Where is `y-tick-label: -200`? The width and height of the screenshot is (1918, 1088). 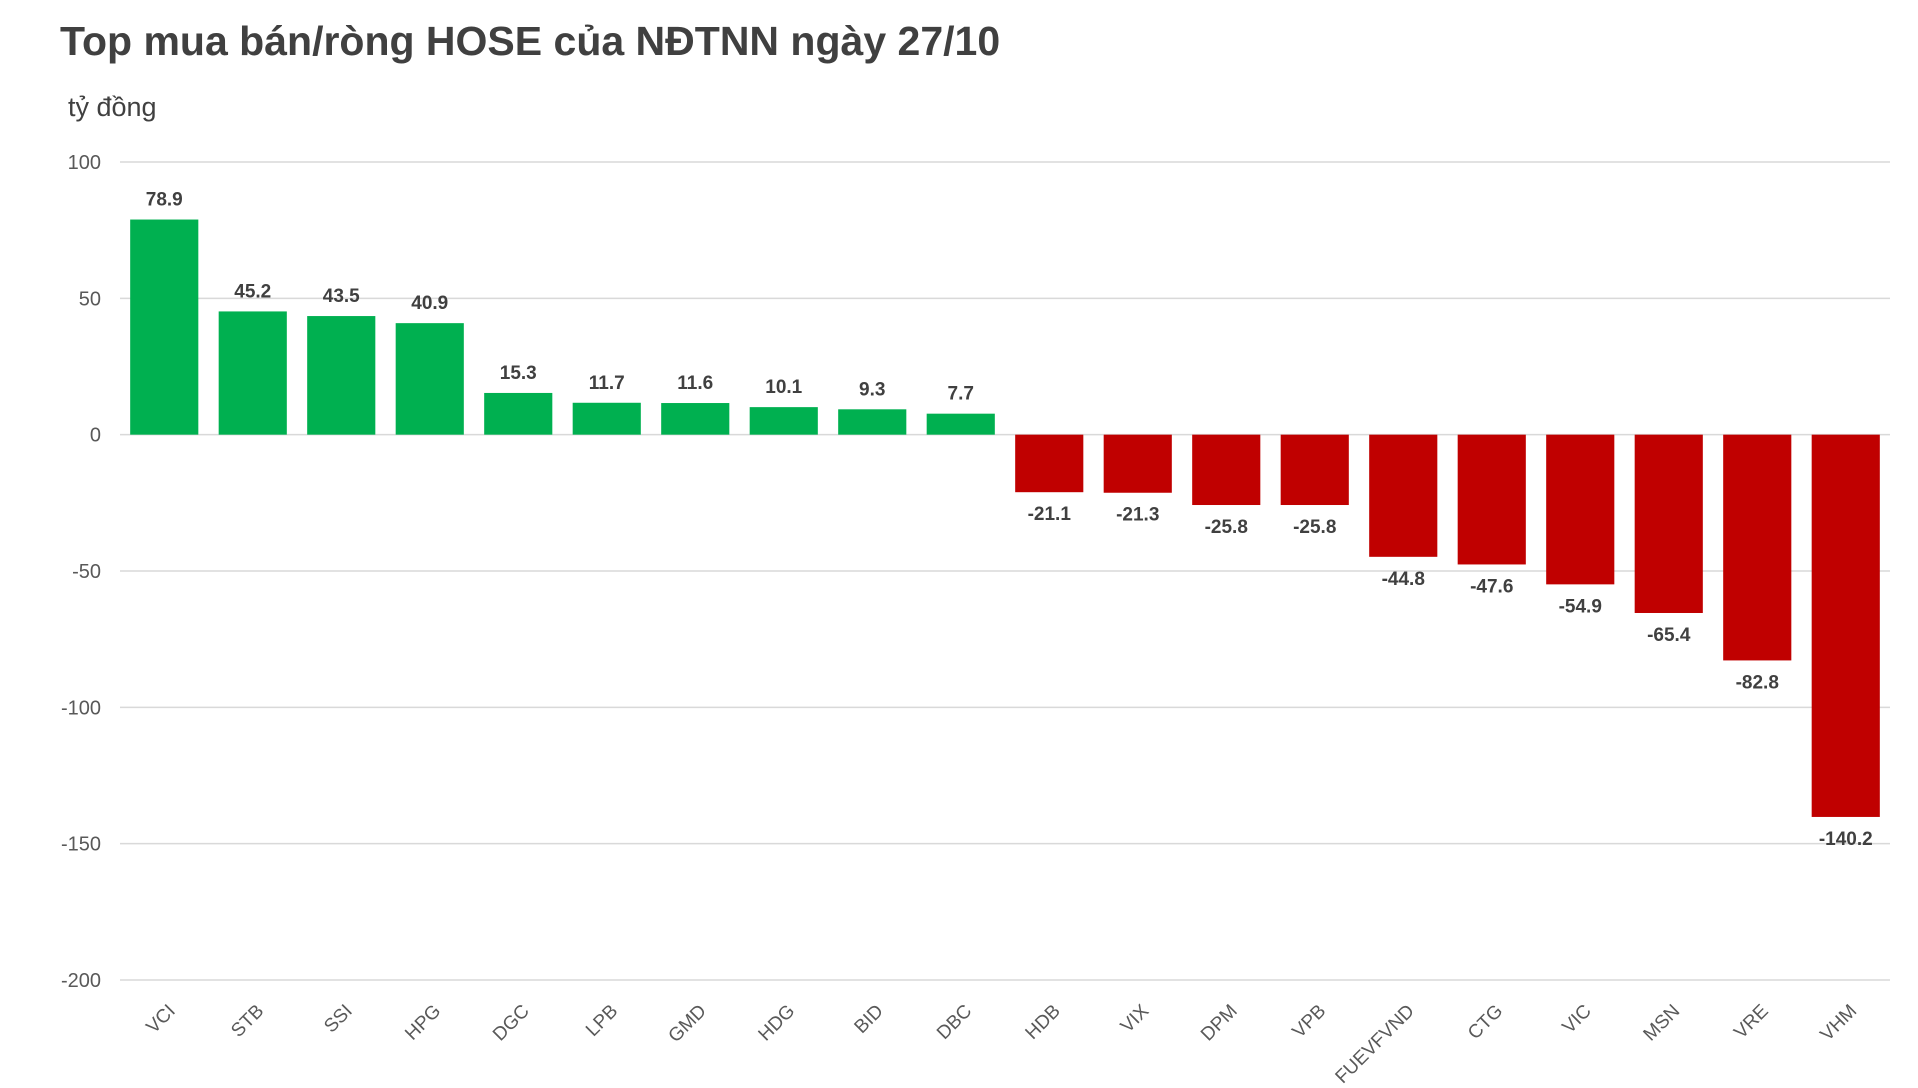
y-tick-label: -200 is located at coordinates (81, 981).